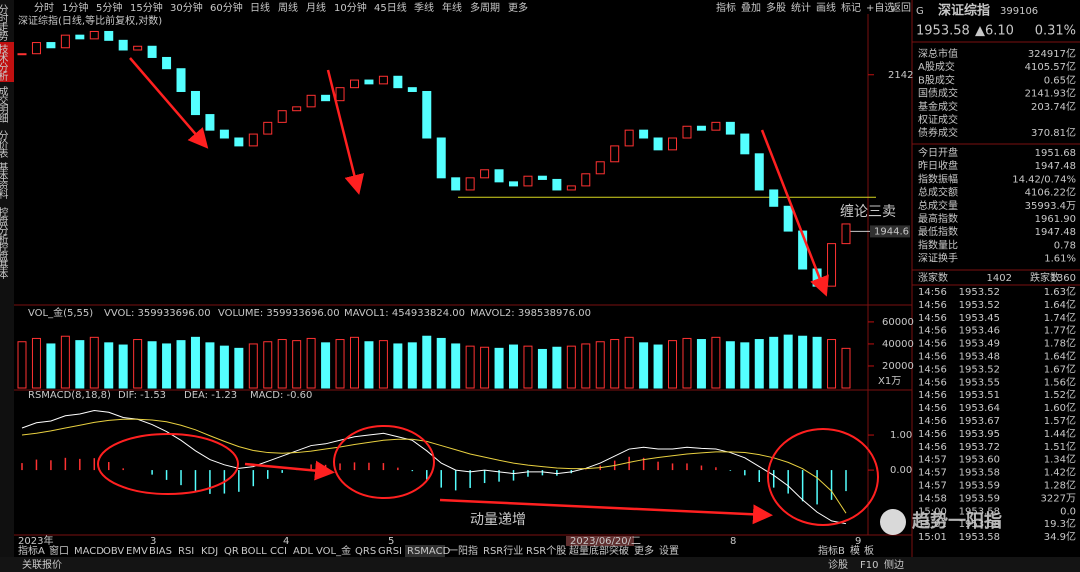 The width and height of the screenshot is (1080, 572). What do you see at coordinates (751, 8) in the screenshot?
I see `tool-button: 叠加` at bounding box center [751, 8].